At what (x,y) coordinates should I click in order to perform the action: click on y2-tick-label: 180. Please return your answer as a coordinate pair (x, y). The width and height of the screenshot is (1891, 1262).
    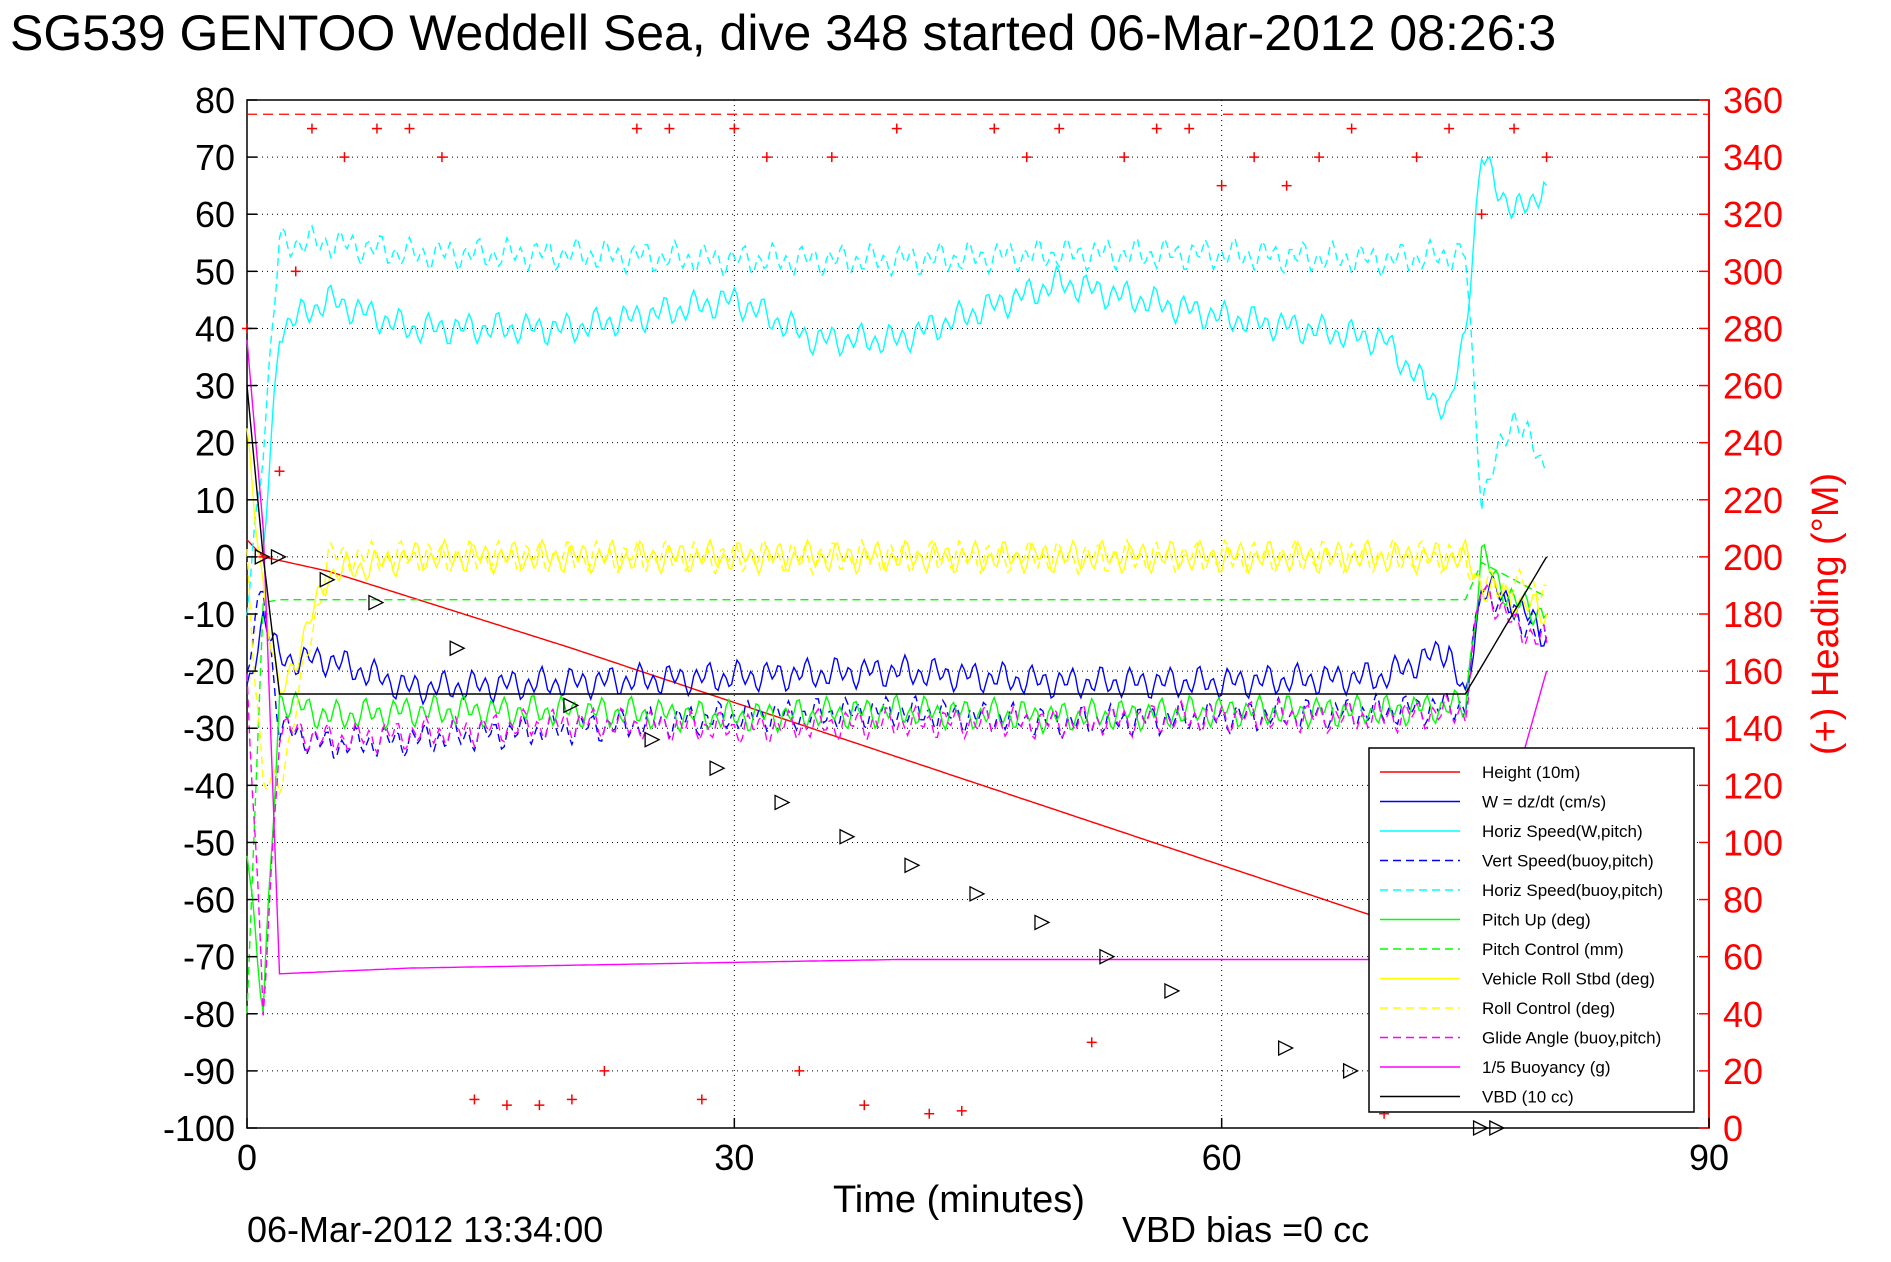
    Looking at the image, I should click on (1753, 614).